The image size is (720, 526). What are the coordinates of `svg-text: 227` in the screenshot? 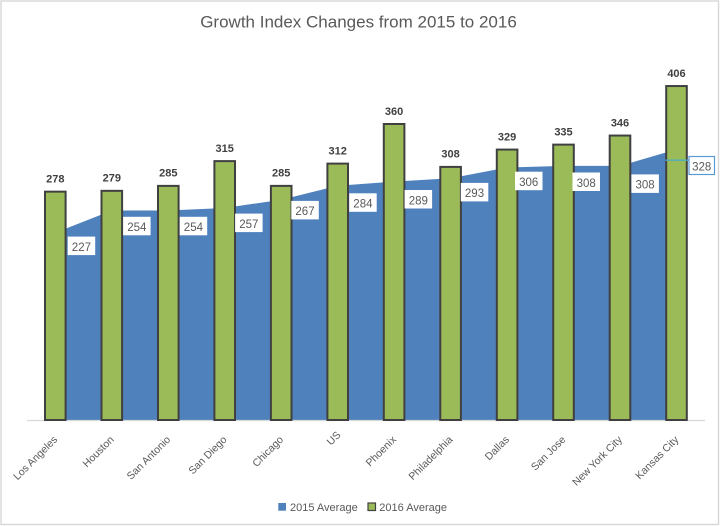 It's located at (81, 248).